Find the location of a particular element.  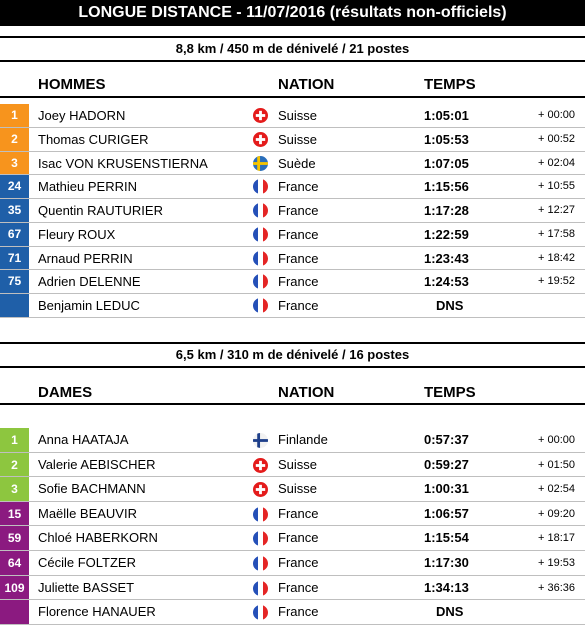

men-result-row: 67 Fleury ROUX France 1:22:59 + 17:58 is located at coordinates (292, 234).